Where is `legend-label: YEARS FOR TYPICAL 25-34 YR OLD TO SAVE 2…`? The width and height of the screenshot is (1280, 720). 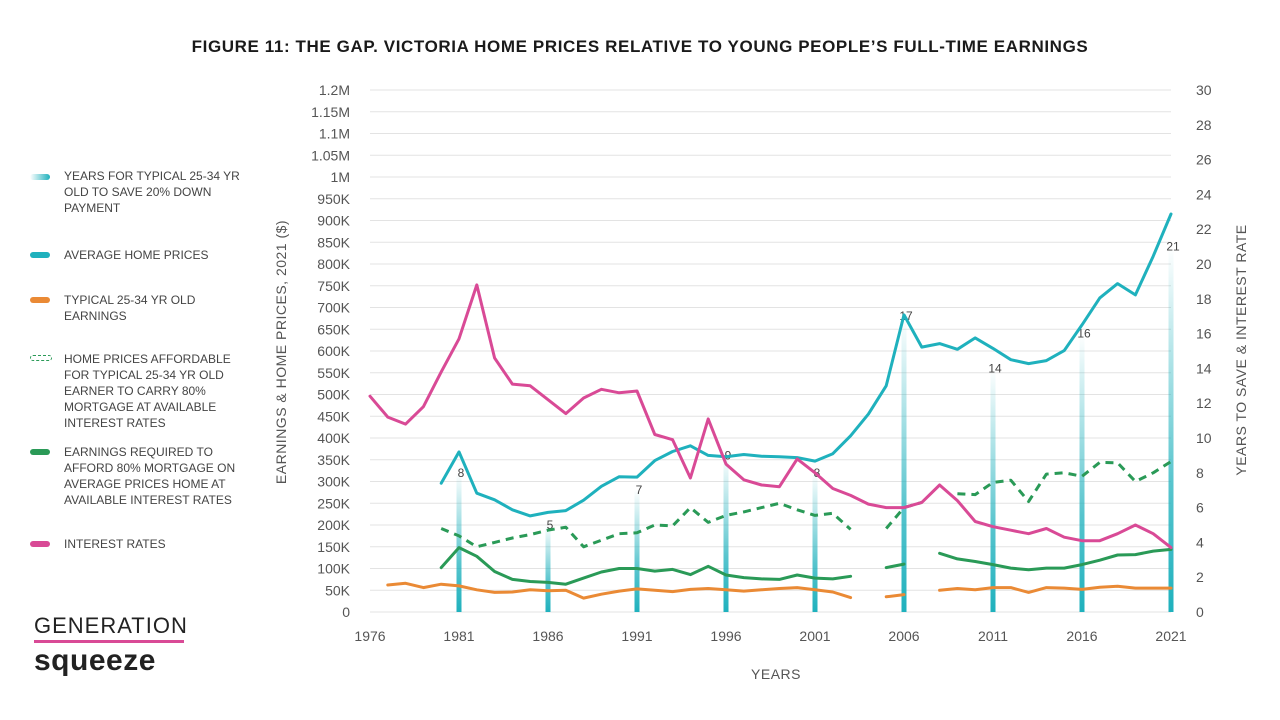 legend-label: YEARS FOR TYPICAL 25-34 YR OLD TO SAVE 2… is located at coordinates (152, 192).